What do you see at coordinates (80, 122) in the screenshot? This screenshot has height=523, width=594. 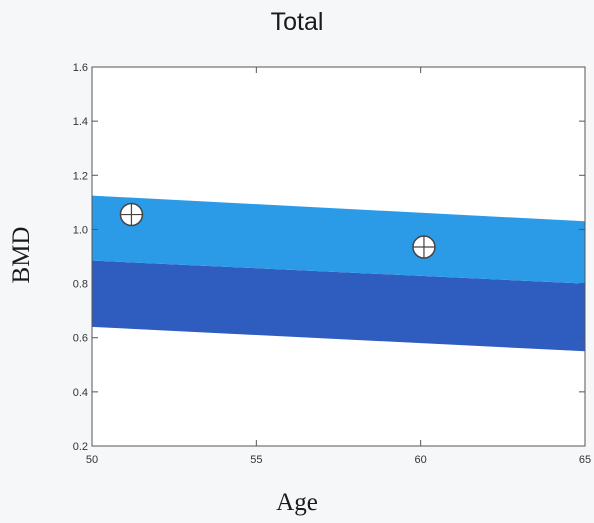 I see `y-tick-label: 1.4` at bounding box center [80, 122].